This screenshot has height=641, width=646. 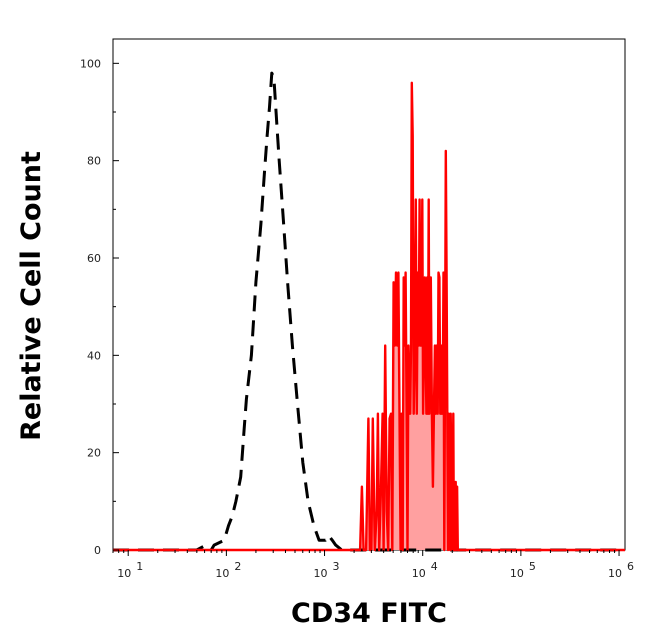 I want to click on x-tick-exponent: 1, so click(x=139, y=566).